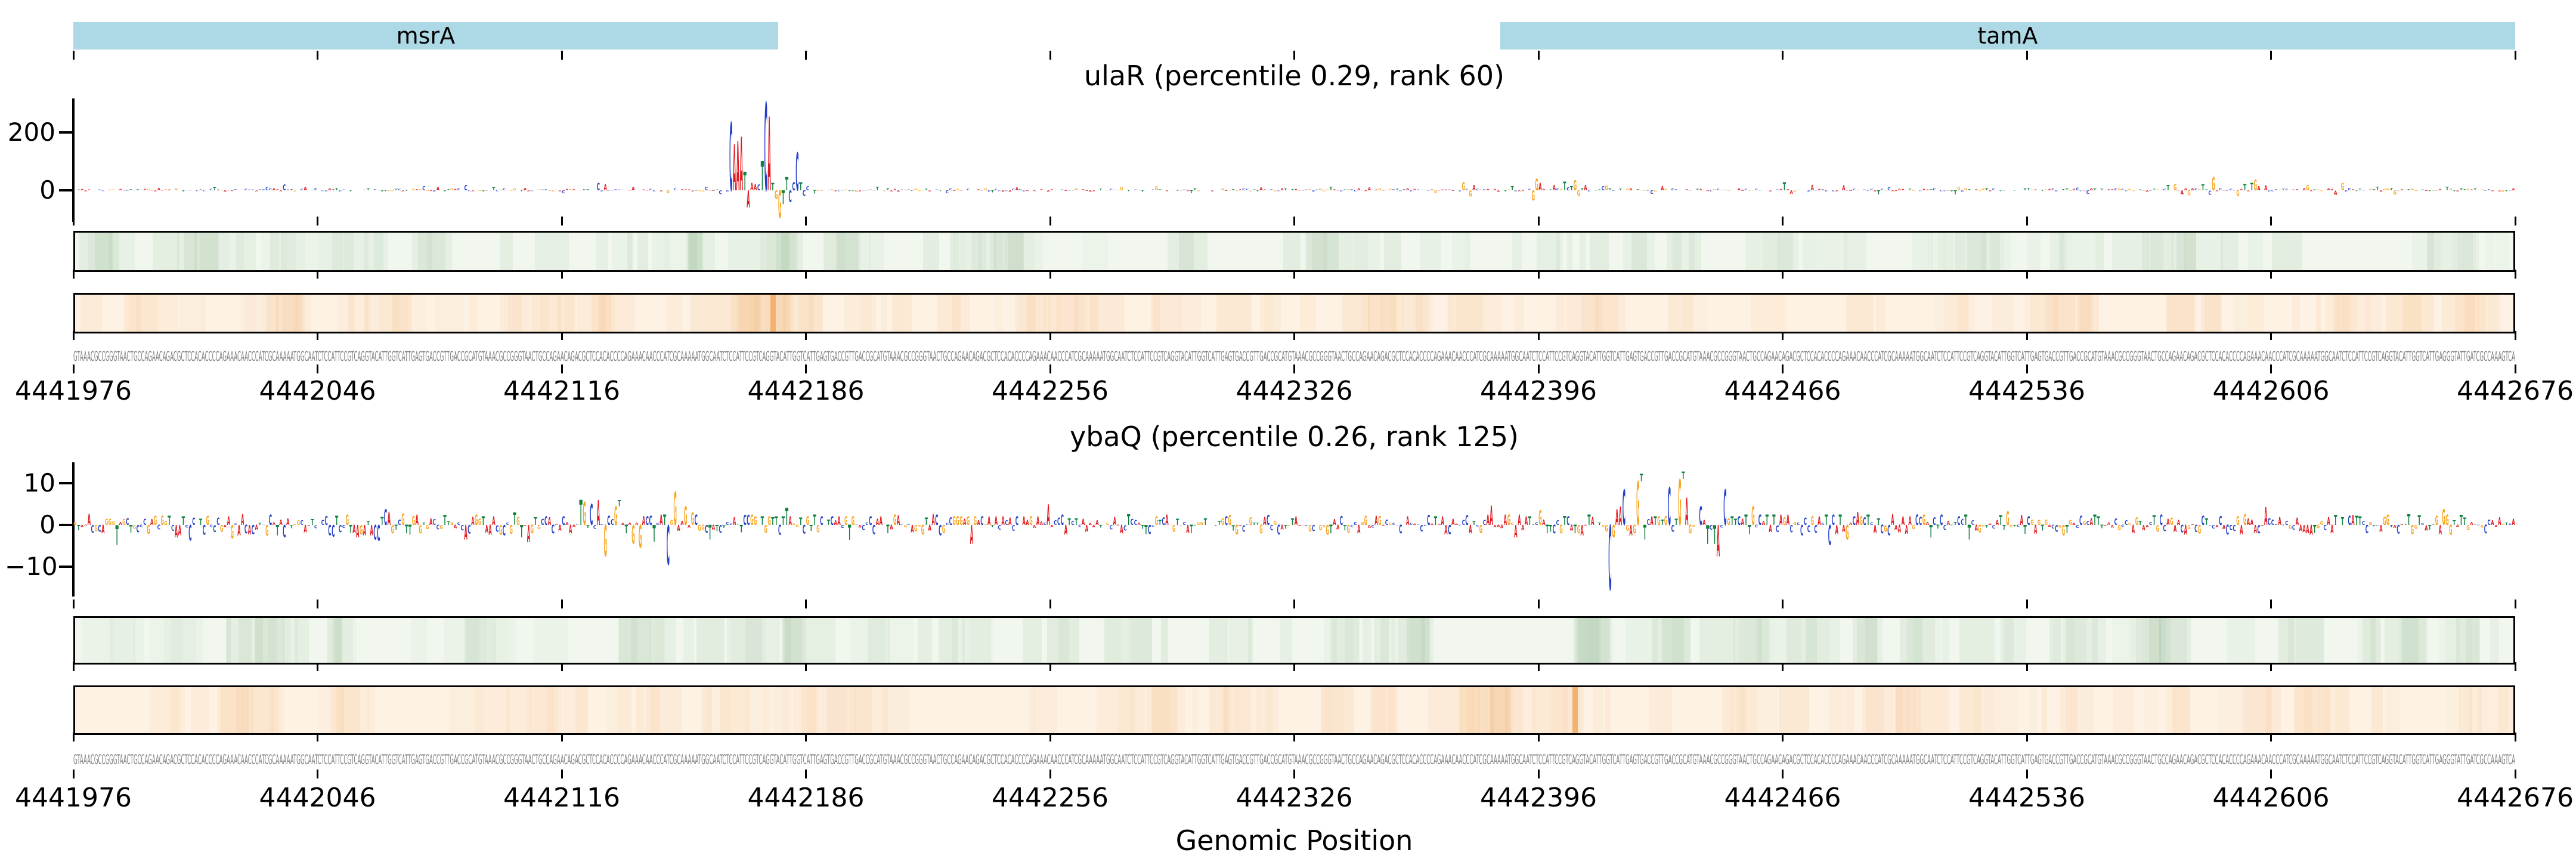 The height and width of the screenshot is (859, 2576). What do you see at coordinates (426, 36) in the screenshot?
I see `gene-label-msrA: msrA` at bounding box center [426, 36].